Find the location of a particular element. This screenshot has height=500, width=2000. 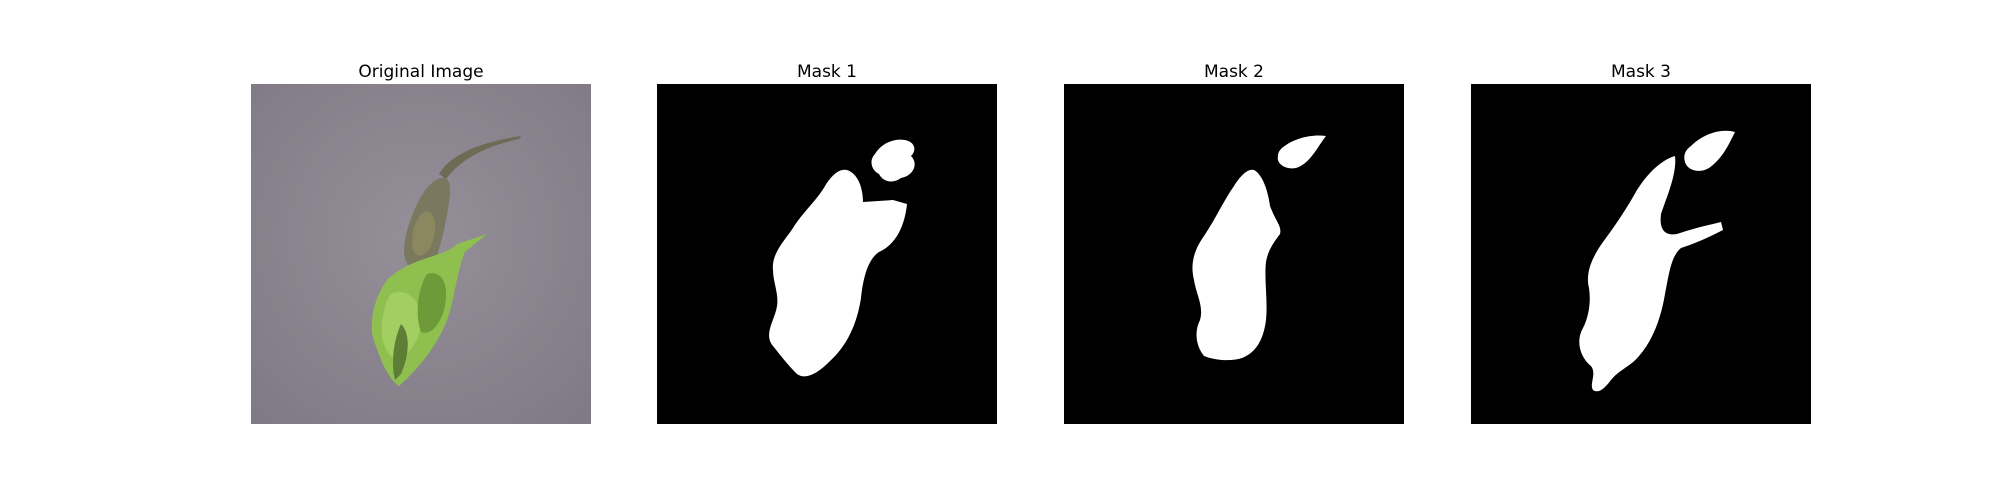

original-photo is located at coordinates (421, 254).